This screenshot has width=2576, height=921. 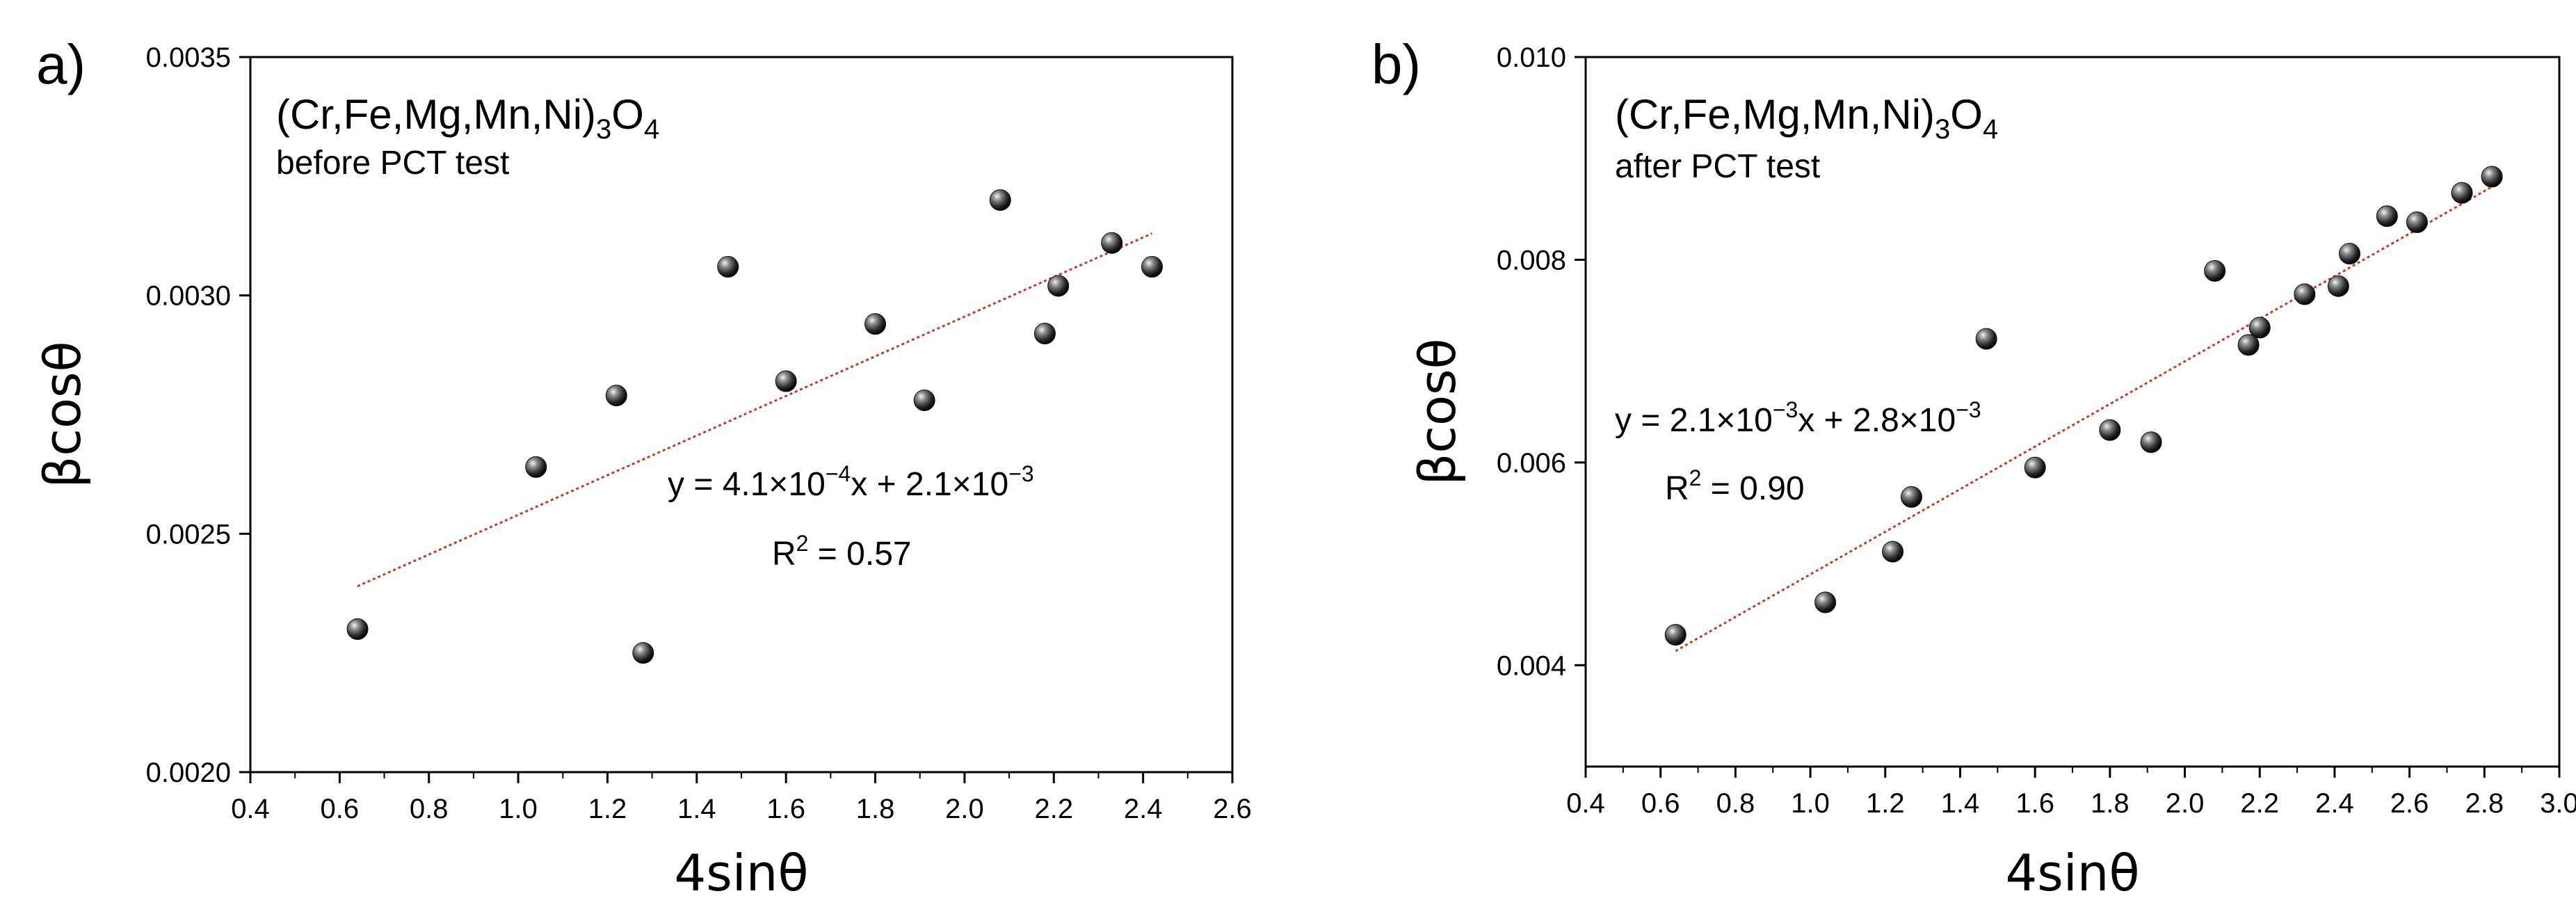 What do you see at coordinates (1735, 486) in the screenshot?
I see `r-squared-b: R2 = 0.90` at bounding box center [1735, 486].